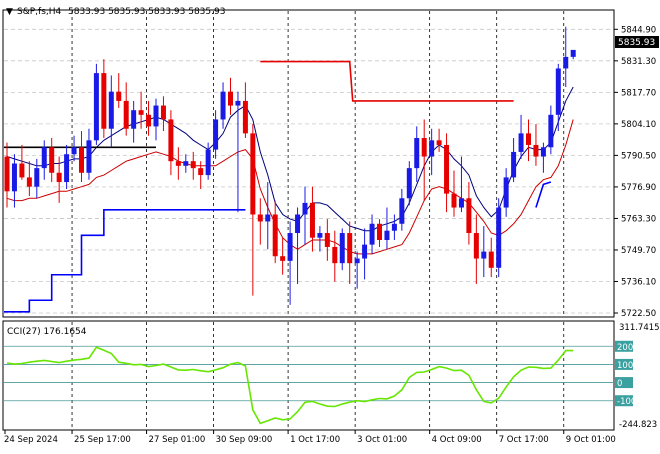  I want to click on time-axis-label: 25 Sep 17:00, so click(102, 440).